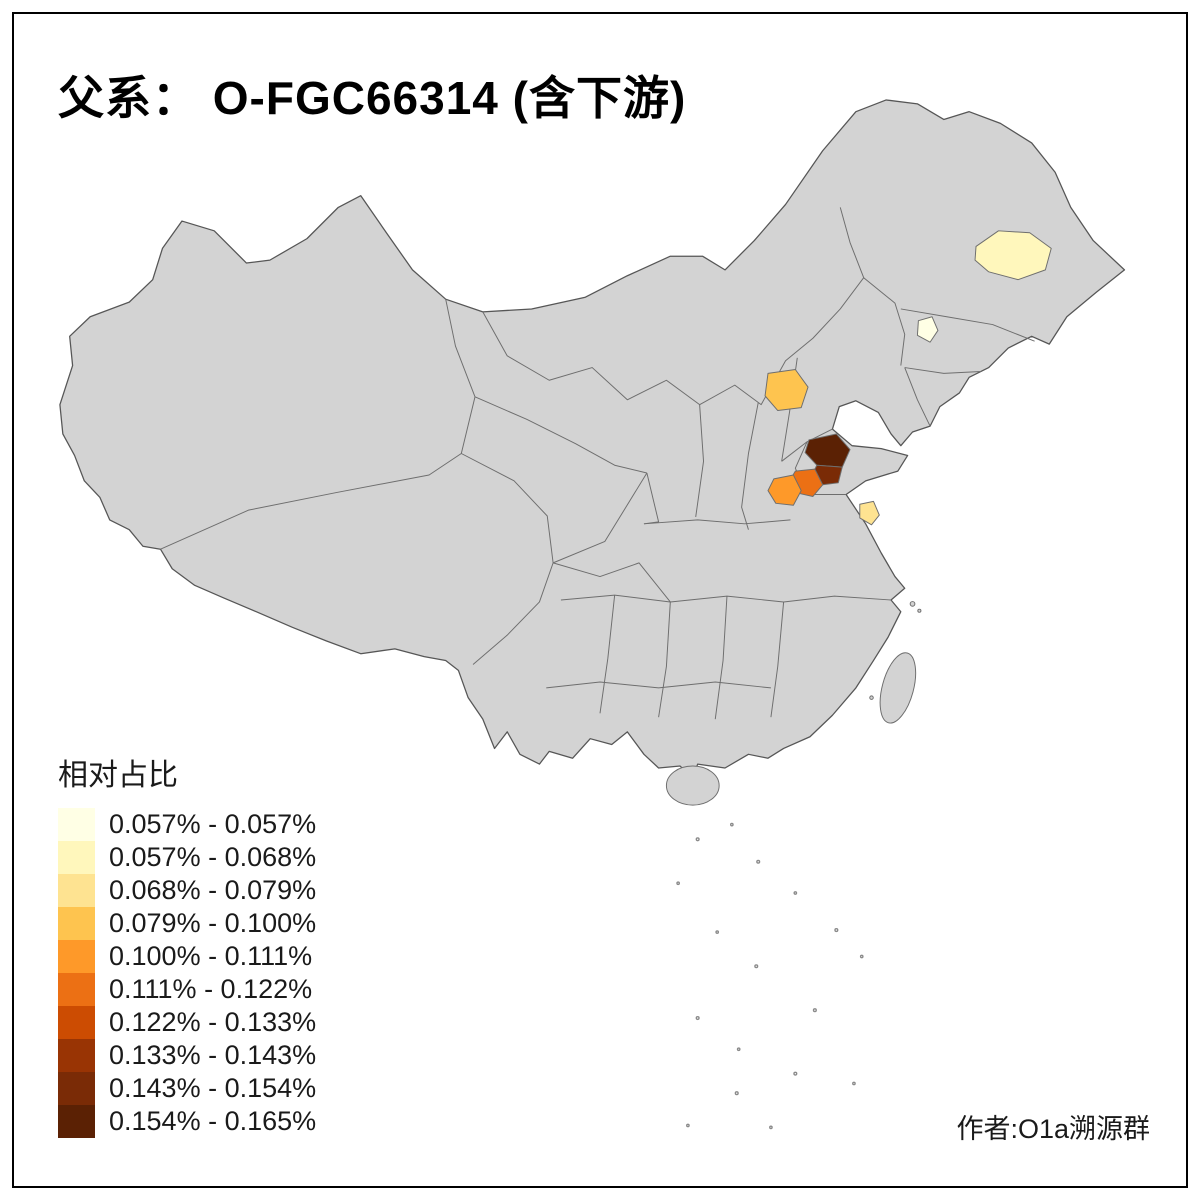 Image resolution: width=1200 pixels, height=1200 pixels. I want to click on legend-item: 0.143% - 0.154%, so click(187, 1088).